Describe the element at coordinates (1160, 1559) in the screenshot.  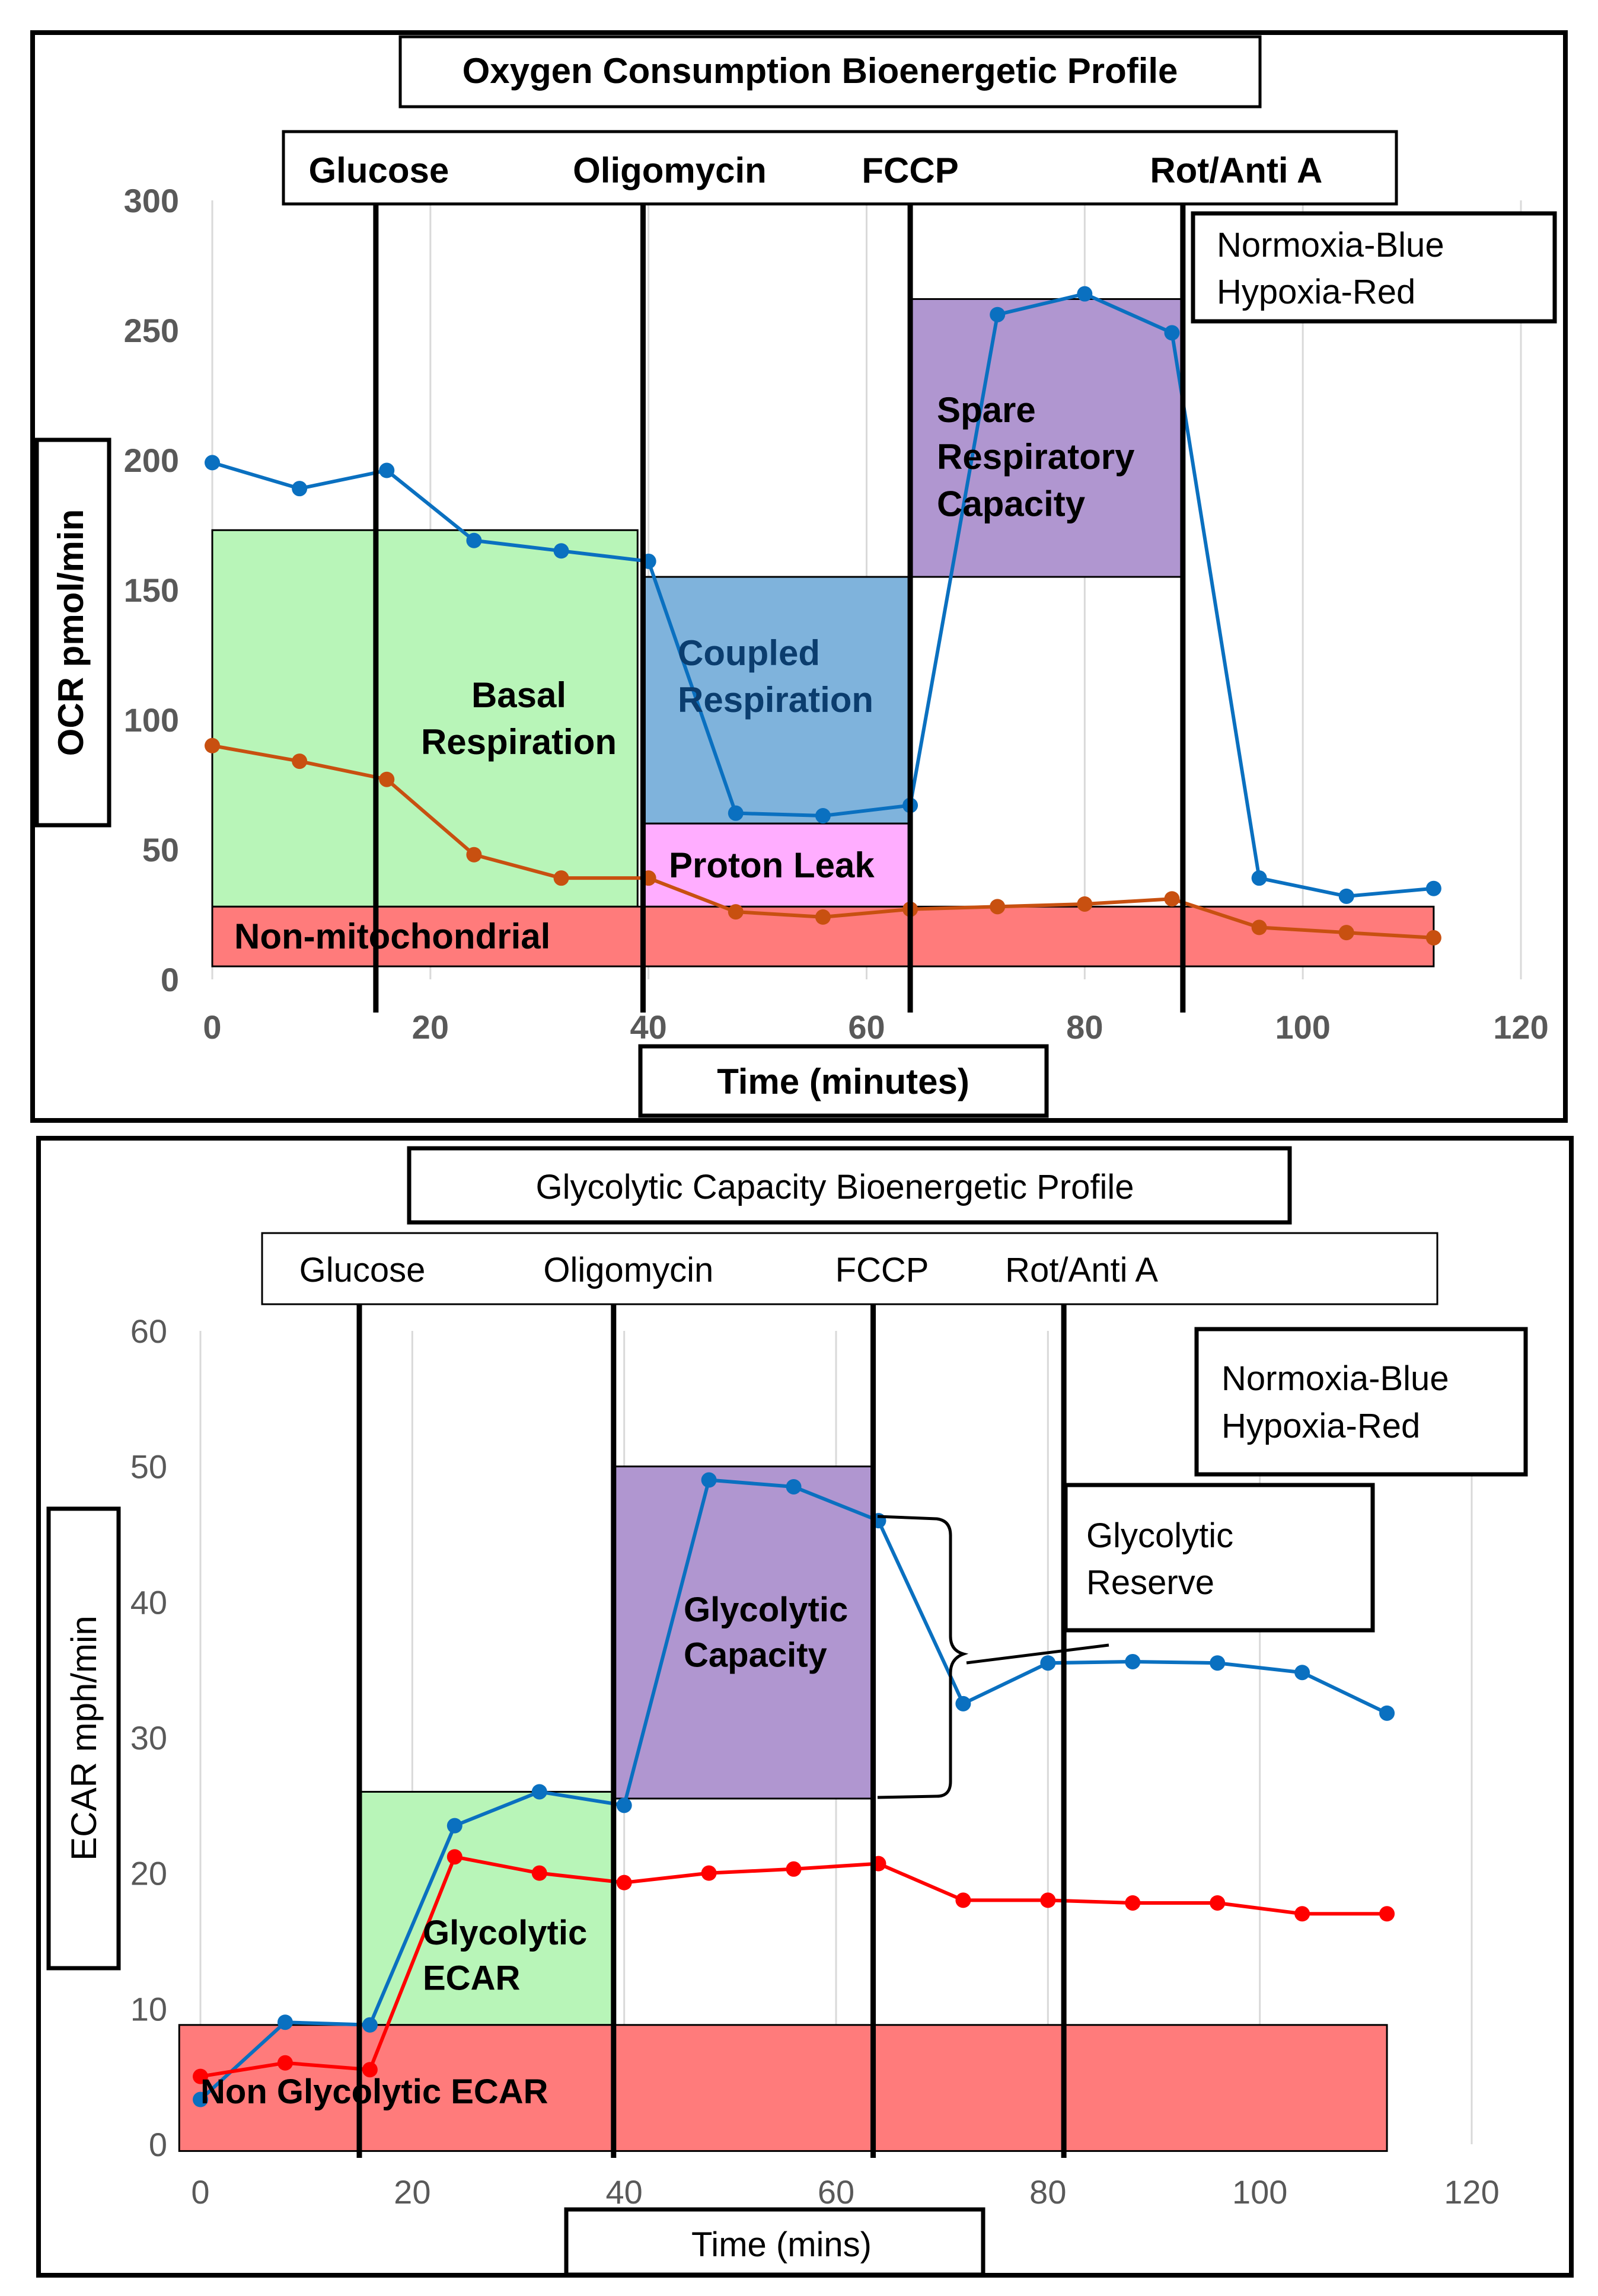
I see `glycolytic-reserve-label: Glycolytic Reserve` at that location.